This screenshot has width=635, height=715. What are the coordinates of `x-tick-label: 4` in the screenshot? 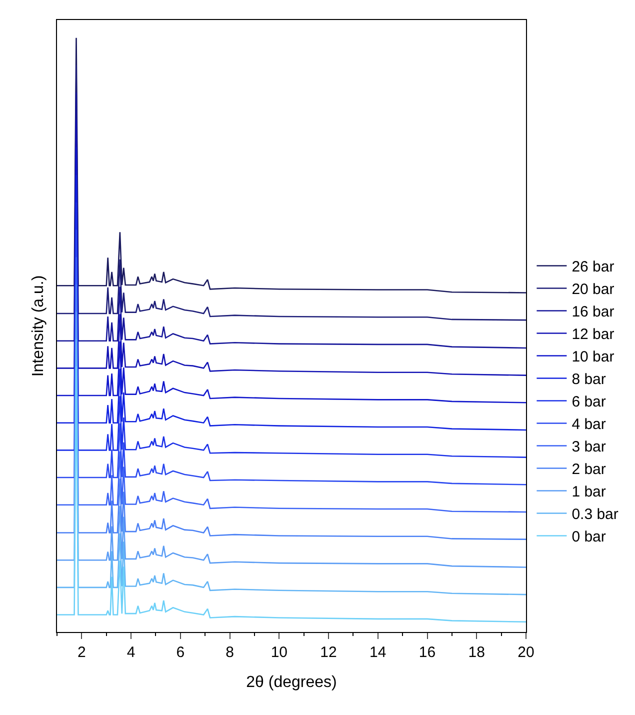 It's located at (131, 653).